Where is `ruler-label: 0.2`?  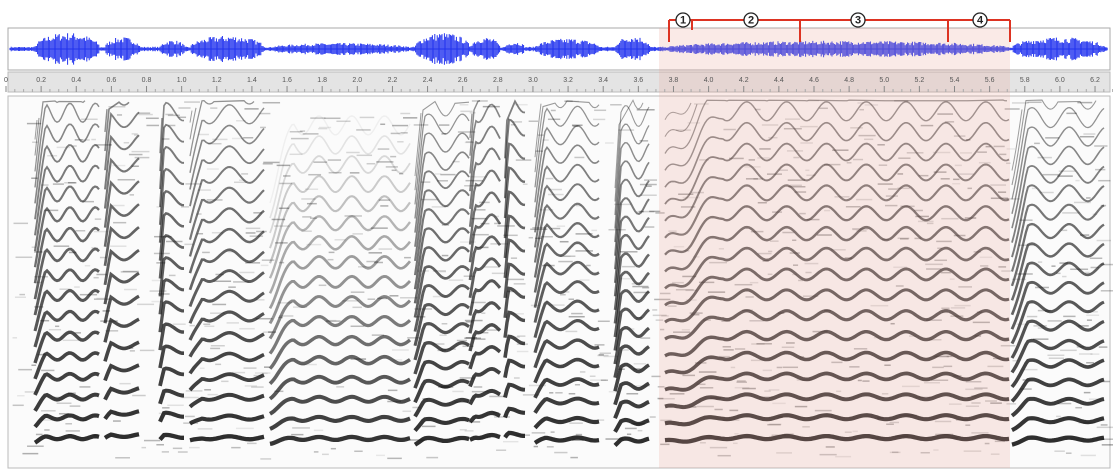 ruler-label: 0.2 is located at coordinates (41, 80).